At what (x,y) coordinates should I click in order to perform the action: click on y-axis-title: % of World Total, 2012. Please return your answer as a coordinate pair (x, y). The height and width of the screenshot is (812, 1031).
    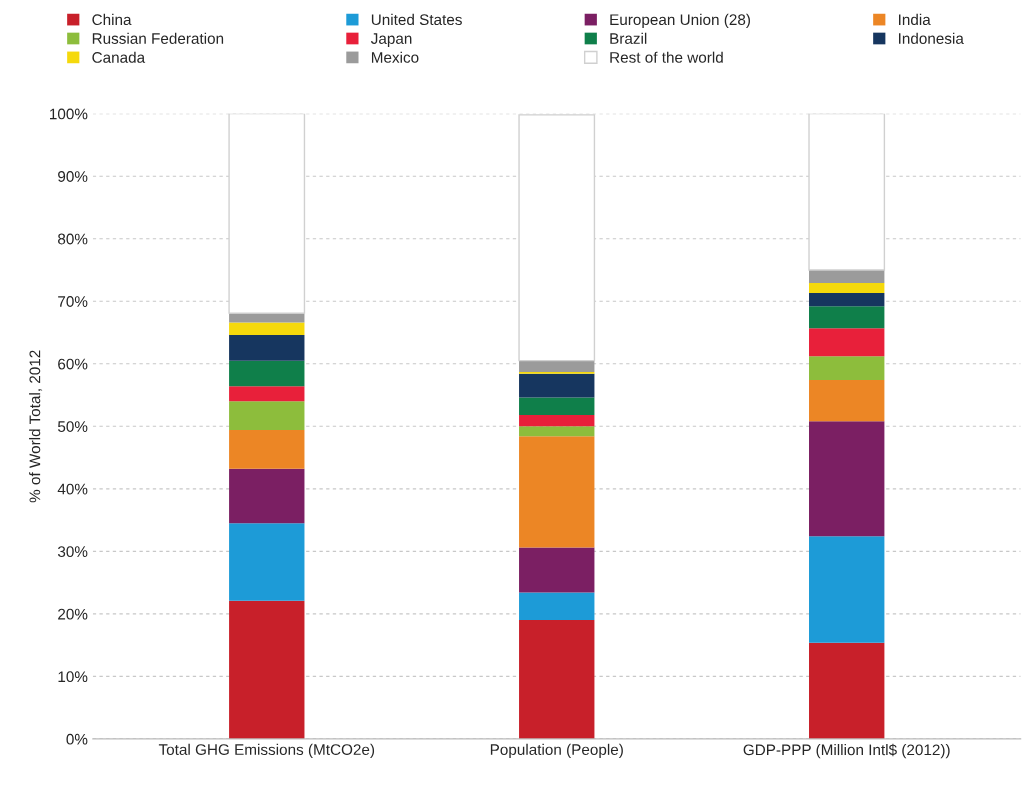
    Looking at the image, I should click on (36, 426).